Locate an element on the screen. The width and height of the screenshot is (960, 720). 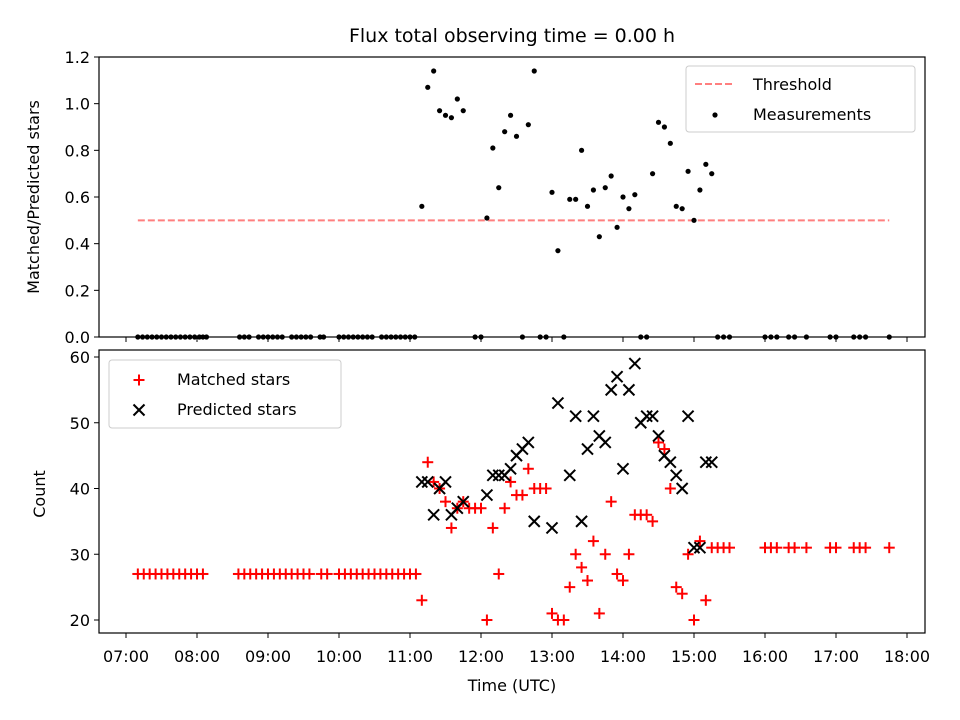
x-tick-label: 13:00 is located at coordinates (552, 656).